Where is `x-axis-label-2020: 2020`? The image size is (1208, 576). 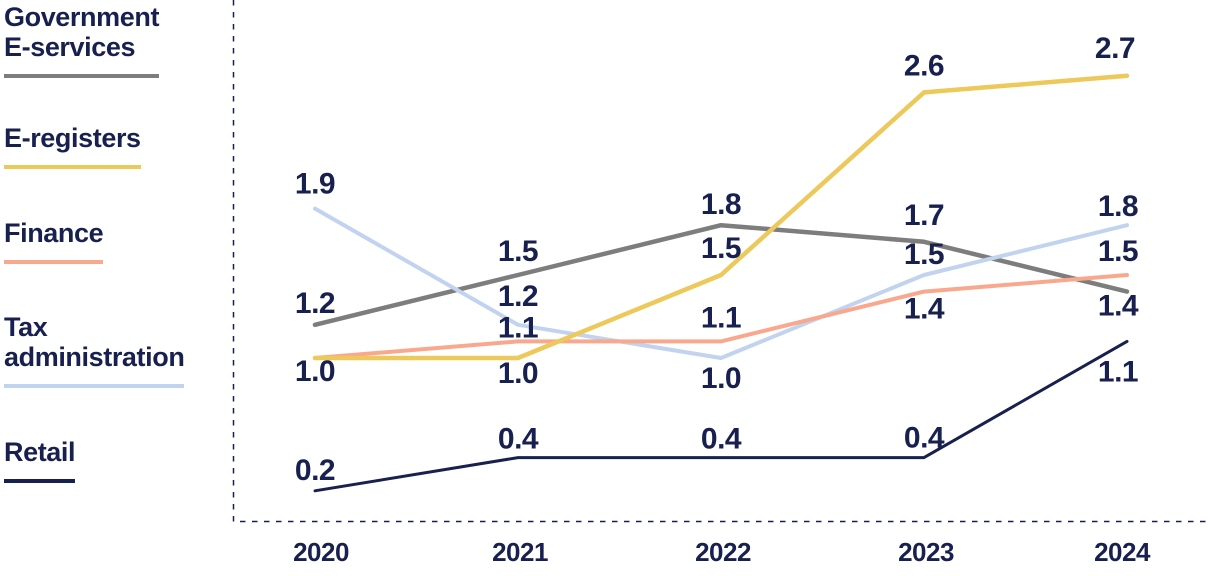
x-axis-label-2020: 2020 is located at coordinates (321, 552).